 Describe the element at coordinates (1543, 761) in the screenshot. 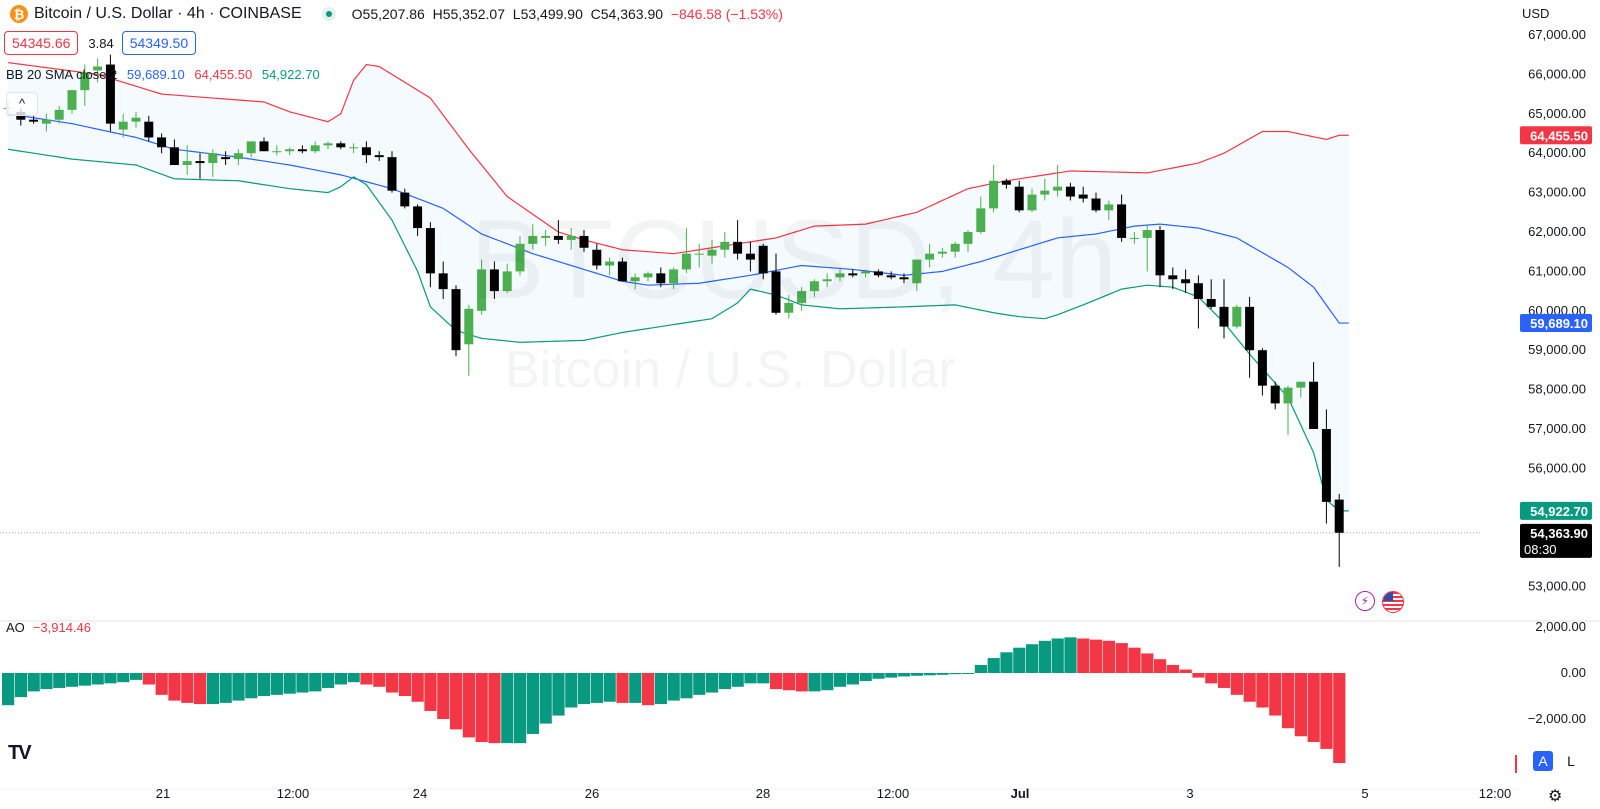

I see `auto-scale-button: A` at that location.